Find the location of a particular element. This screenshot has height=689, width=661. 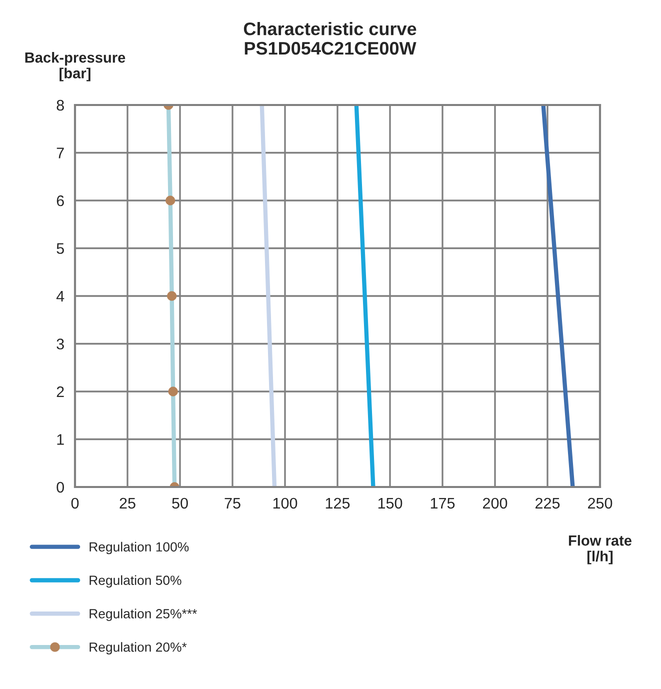

x-tick-label: 175 is located at coordinates (442, 503).